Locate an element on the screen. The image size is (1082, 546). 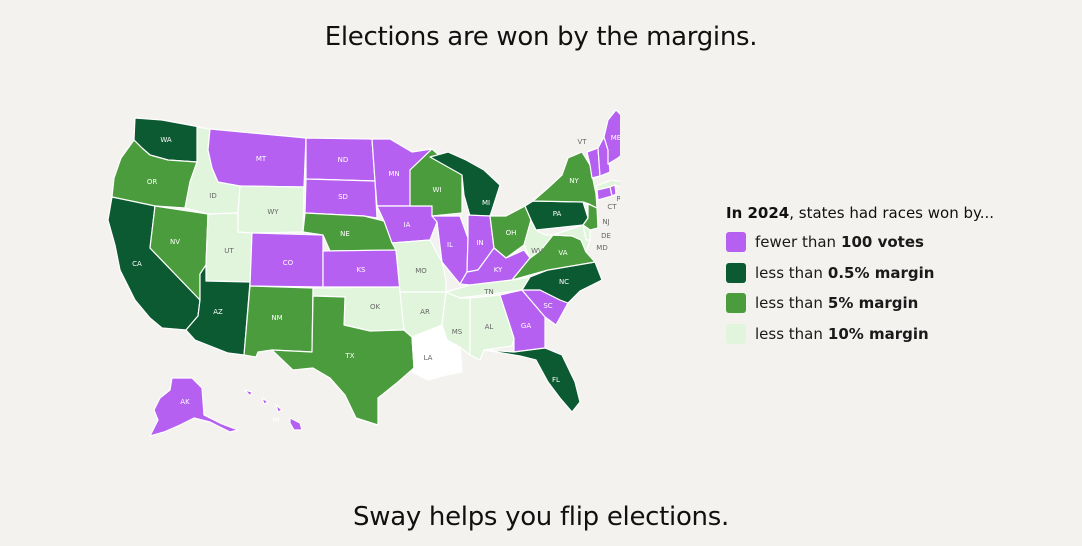
state-sd is located at coordinates (341, 198).